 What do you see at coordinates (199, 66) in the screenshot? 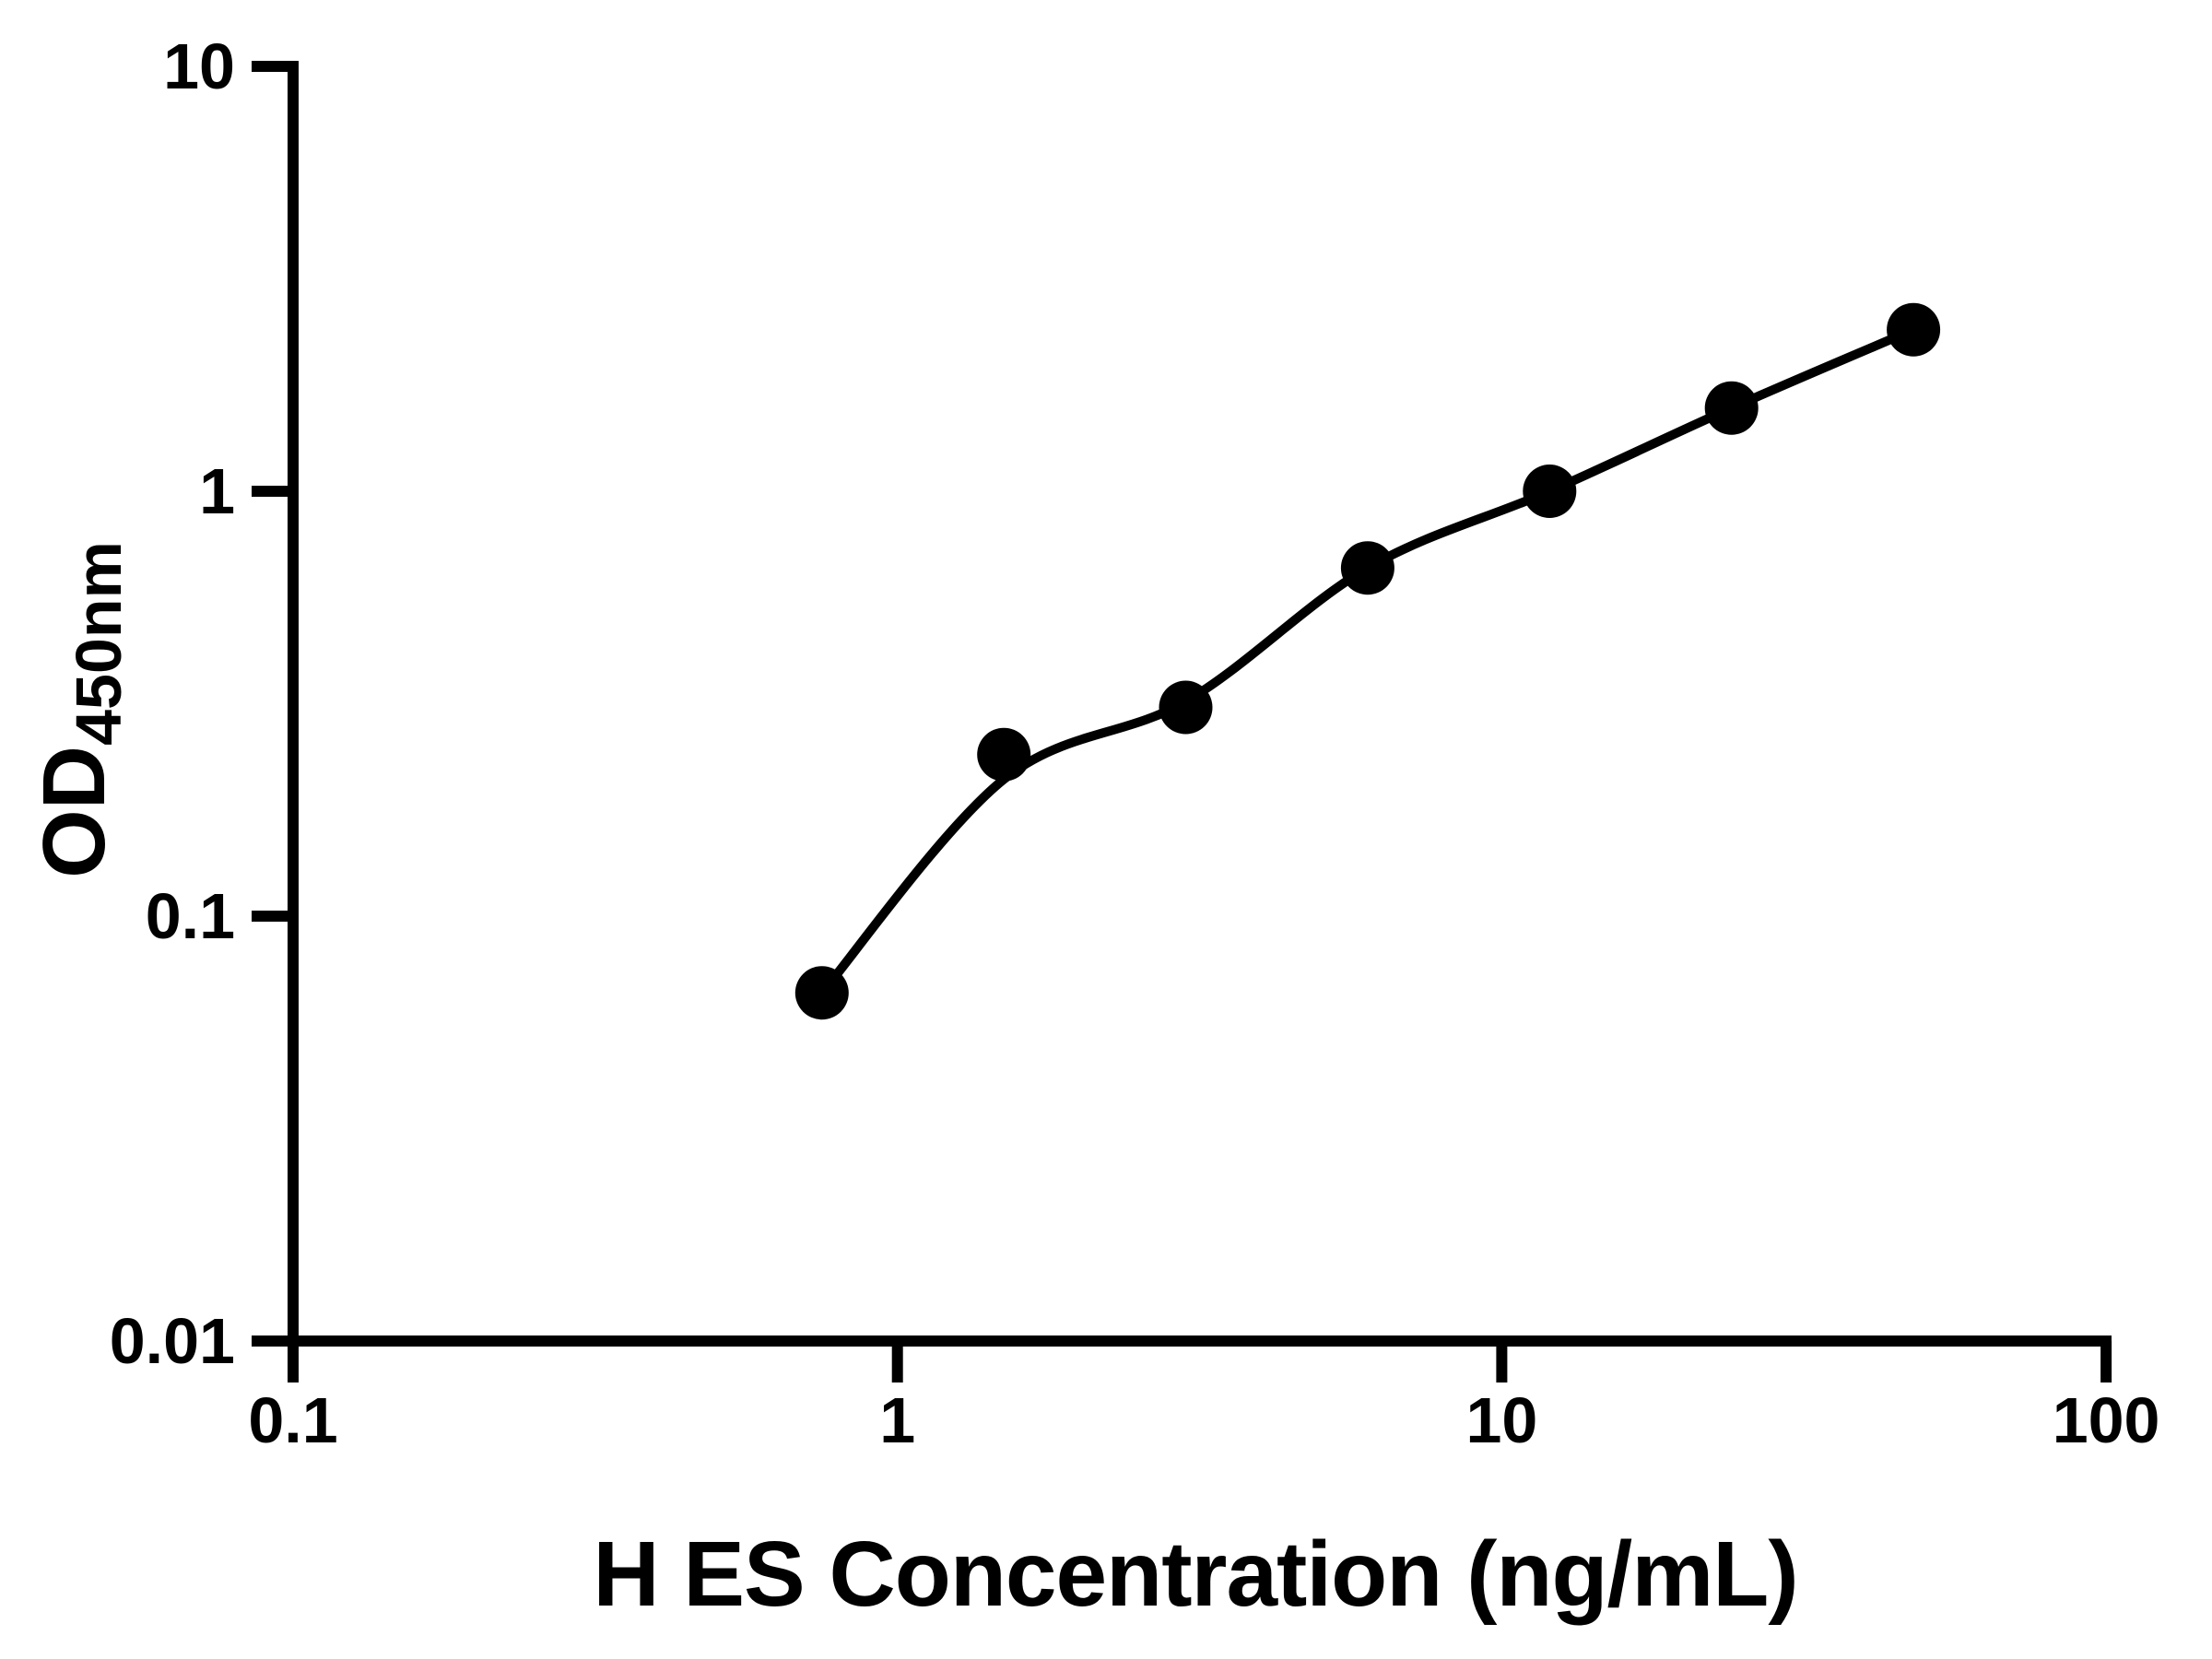
I see `y-tick-label: 10` at bounding box center [199, 66].